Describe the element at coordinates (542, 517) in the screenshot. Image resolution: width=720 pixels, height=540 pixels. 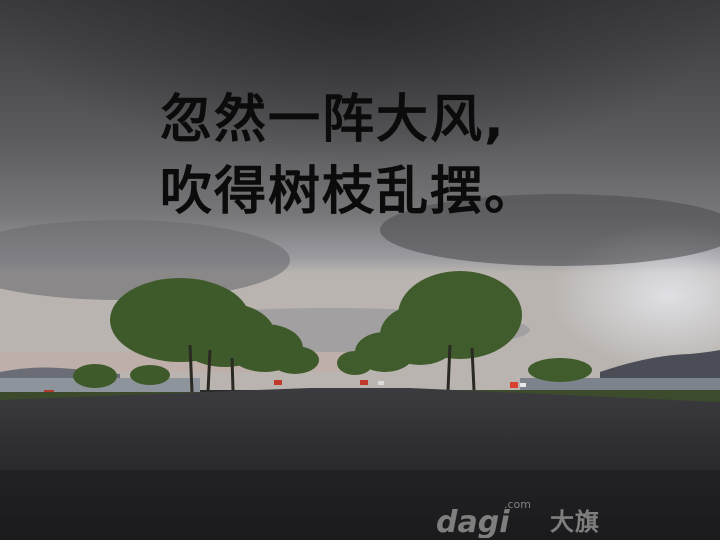
I see `watermark: .com dagi 大旗` at that location.